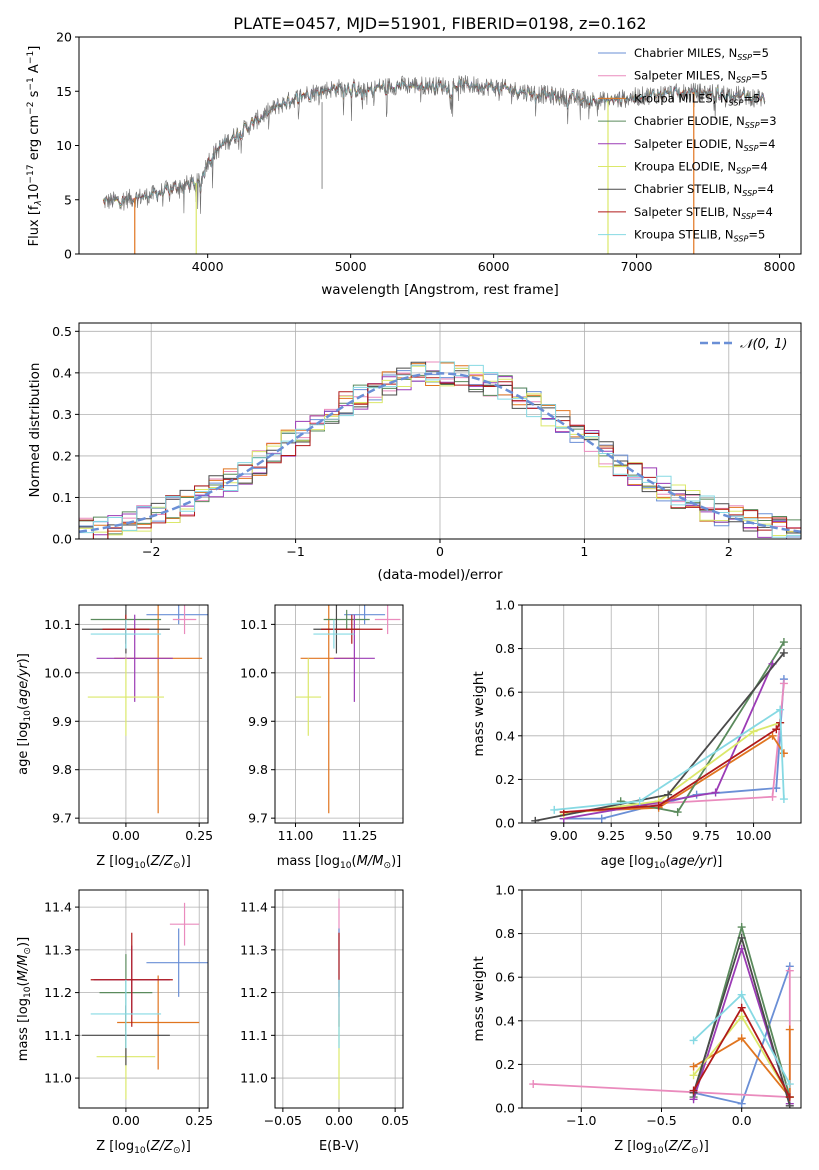 The height and width of the screenshot is (1170, 819). I want to click on y-tick-label: 11.4, so click(254, 907).